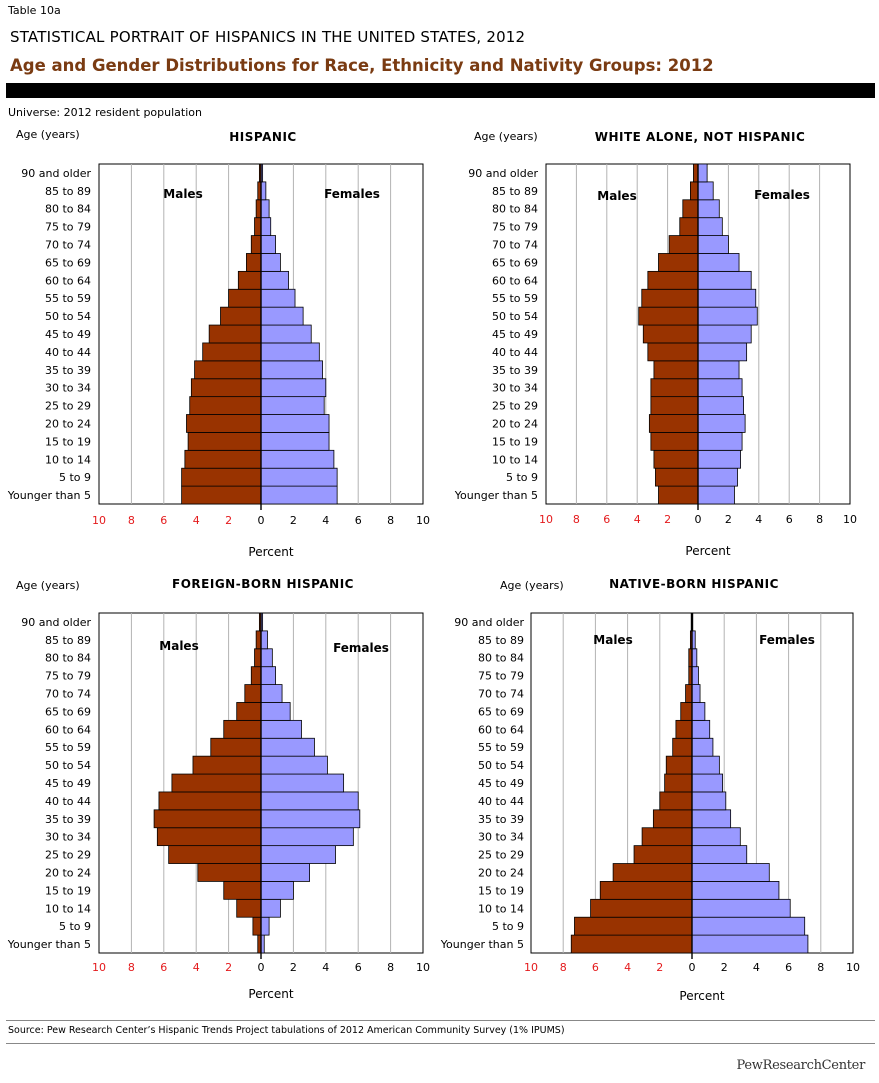  I want to click on panel-title: WHITE ALONE, NOT HISPANIC, so click(700, 137).